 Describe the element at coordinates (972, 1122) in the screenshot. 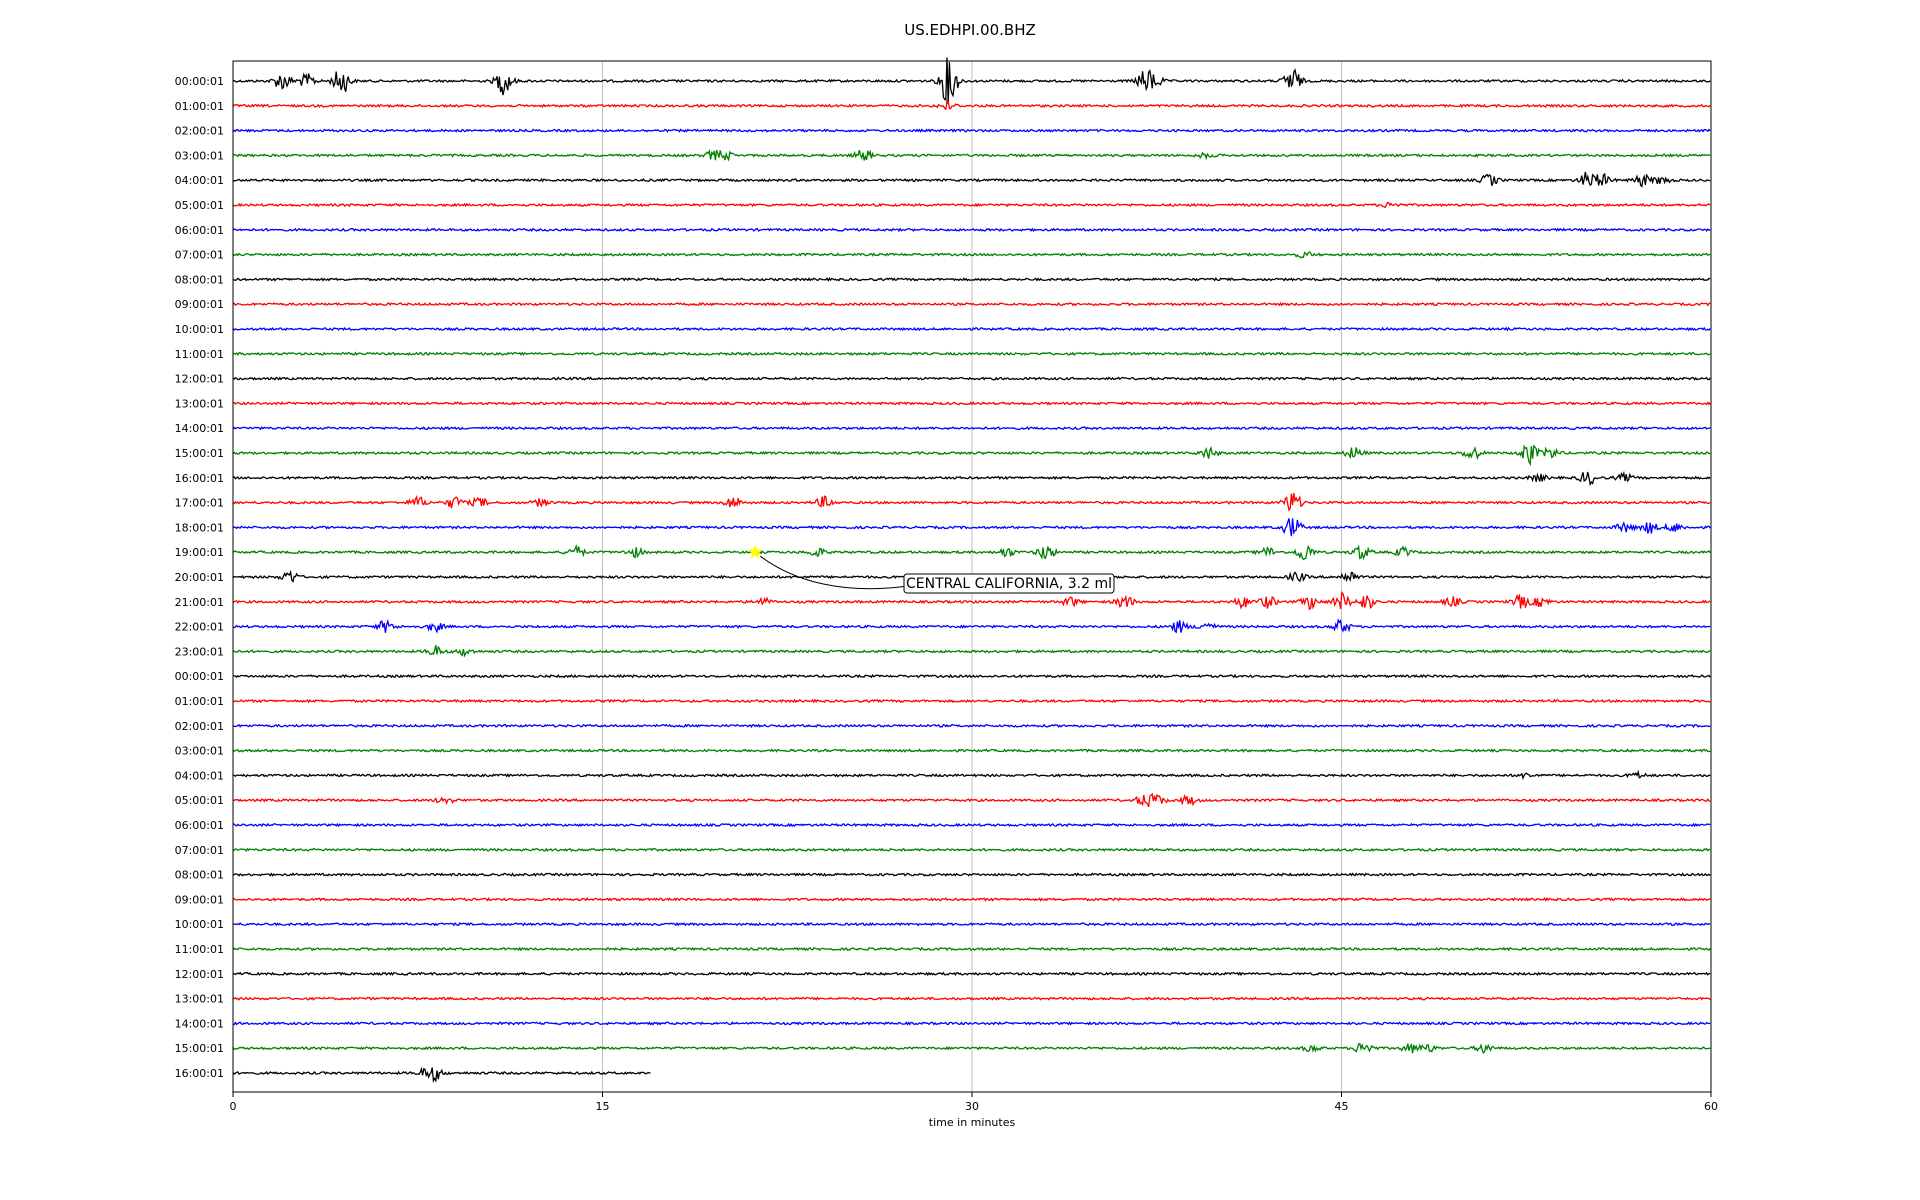

I see `x-axis-label: time in minutes` at that location.